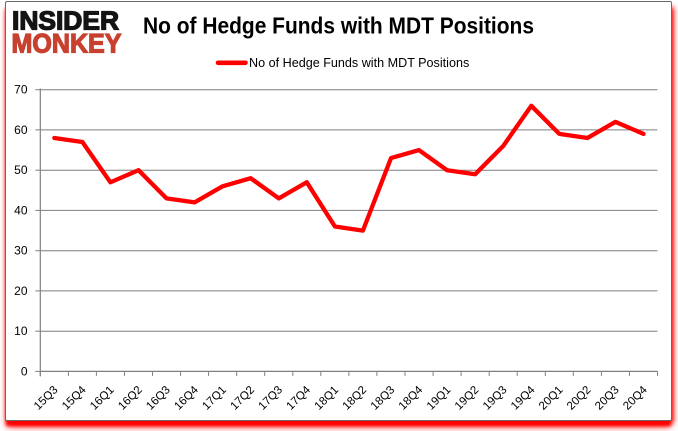 The height and width of the screenshot is (431, 678). Describe the element at coordinates (494, 397) in the screenshot. I see `svg-text: 19Q3` at that location.